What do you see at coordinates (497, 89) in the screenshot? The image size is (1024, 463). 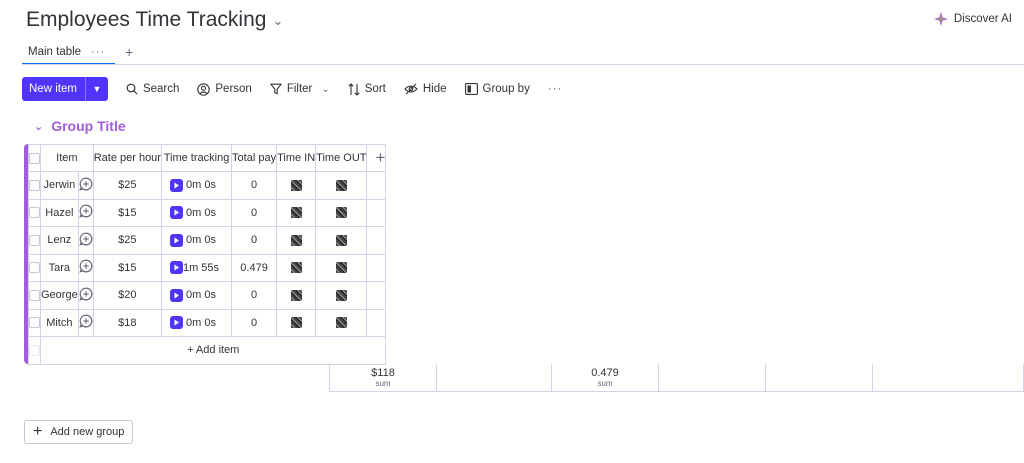 I see `group-by-button: Group by` at bounding box center [497, 89].